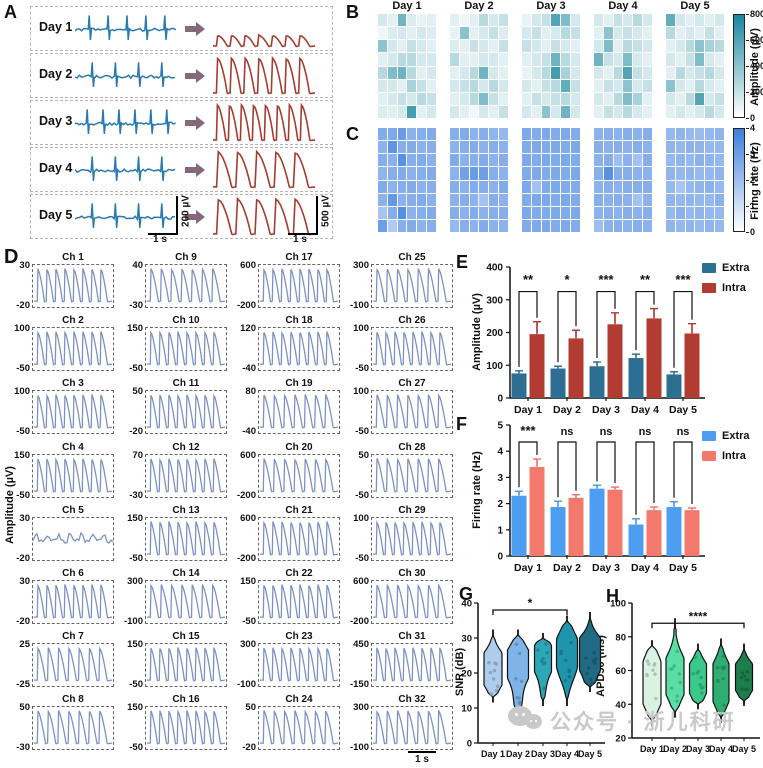 Image resolution: width=763 pixels, height=768 pixels. I want to click on channel-title: Ch 28, so click(412, 447).